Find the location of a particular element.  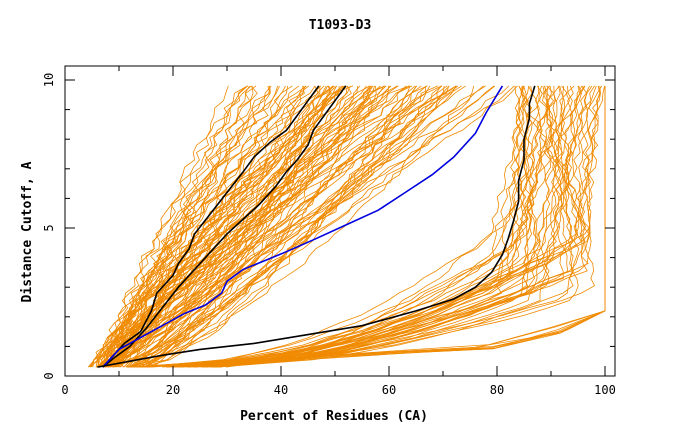

chart-title: T1093-D3 is located at coordinates (340, 25).